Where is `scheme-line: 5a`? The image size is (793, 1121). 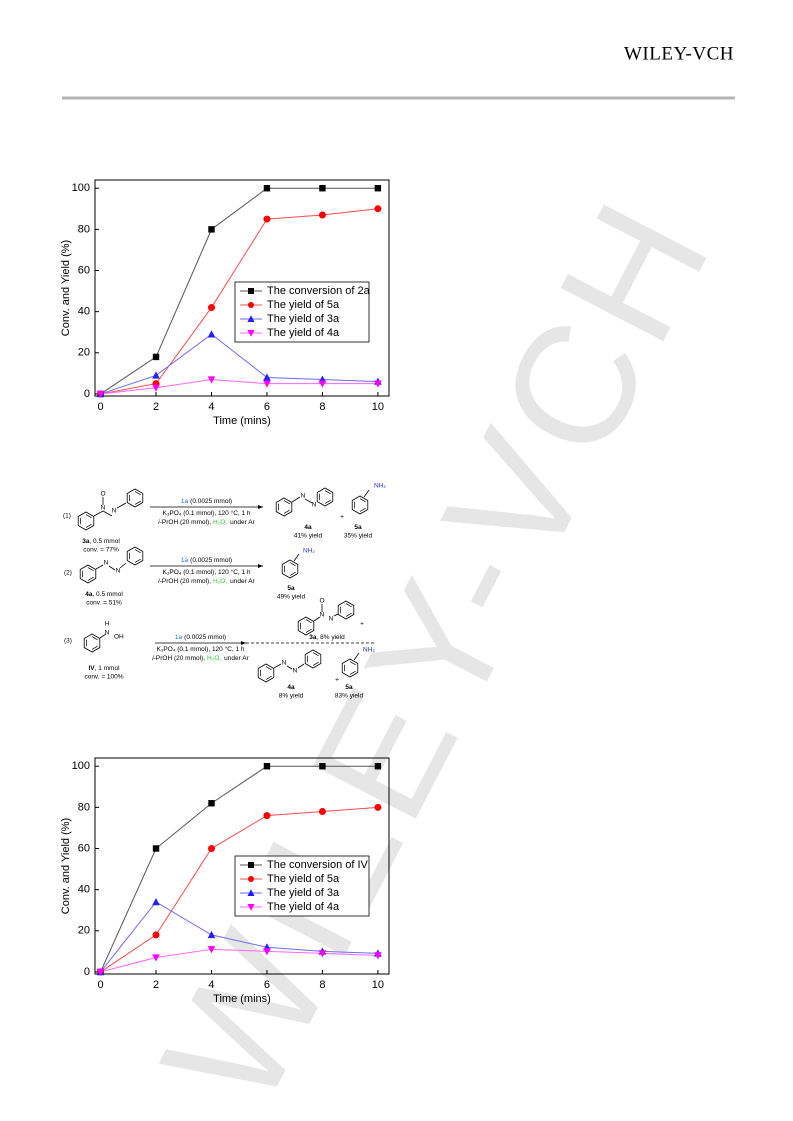
scheme-line: 5a is located at coordinates (349, 687).